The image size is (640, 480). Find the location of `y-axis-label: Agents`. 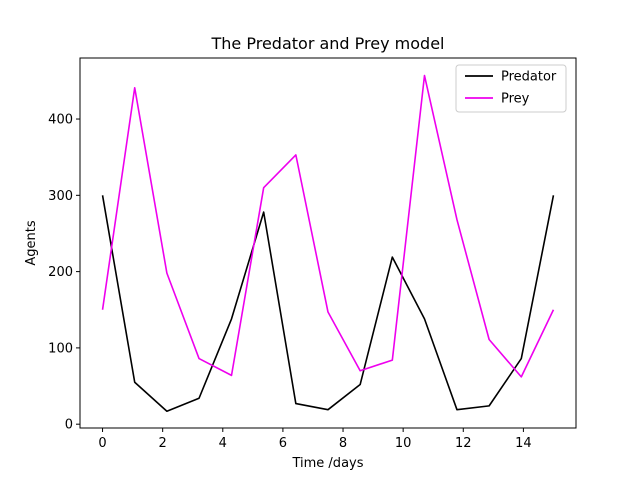

y-axis-label: Agents is located at coordinates (31, 242).